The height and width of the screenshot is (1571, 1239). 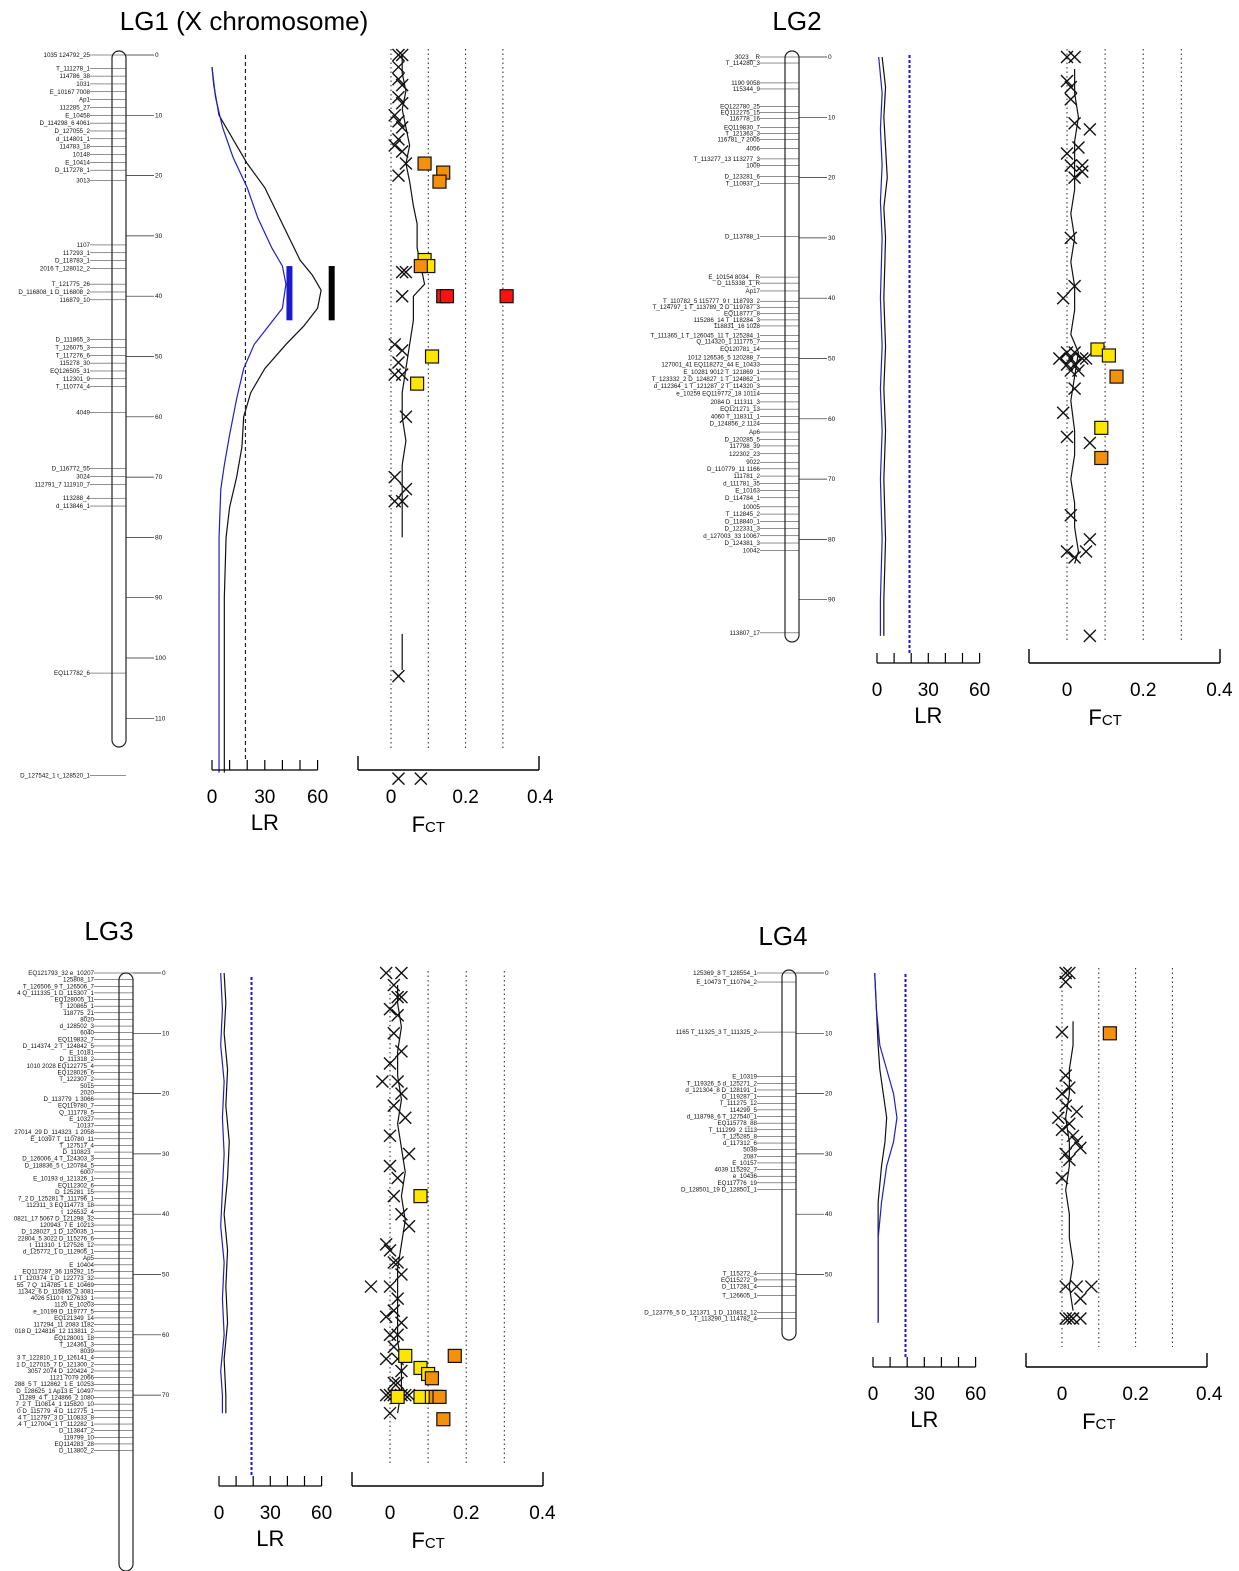 What do you see at coordinates (721, 1090) in the screenshot?
I see `marker-label: d_121304_8 D_128191_1` at bounding box center [721, 1090].